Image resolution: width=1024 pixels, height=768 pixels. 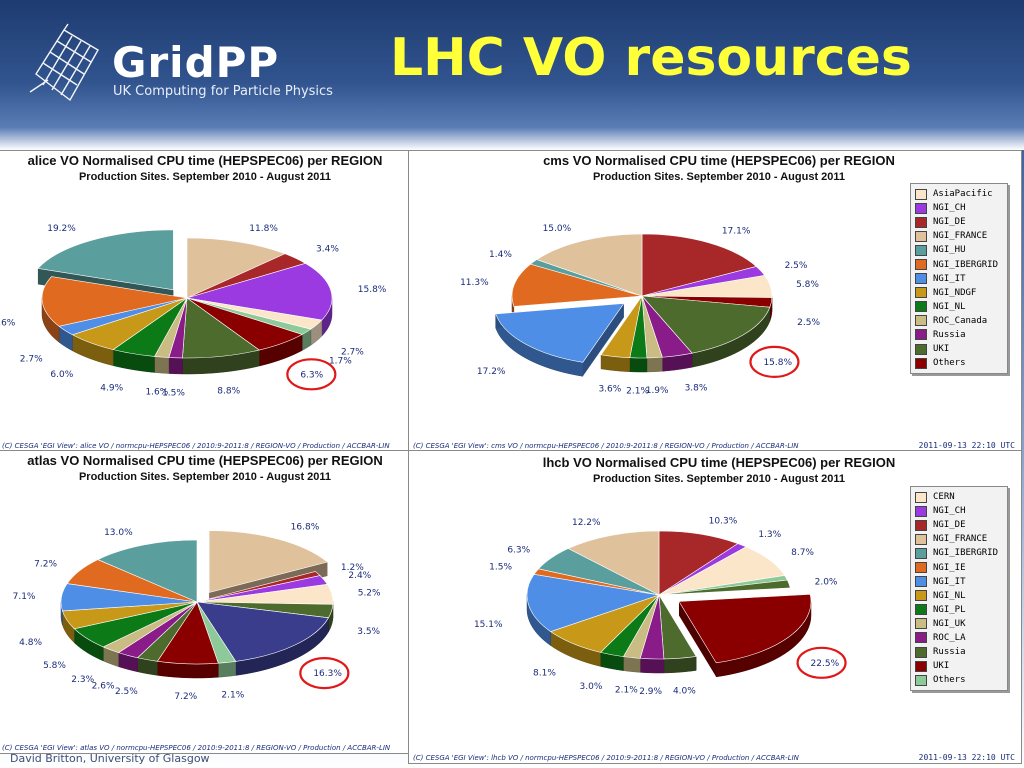 I want to click on gridpp-logo-icon, so click(x=64, y=62).